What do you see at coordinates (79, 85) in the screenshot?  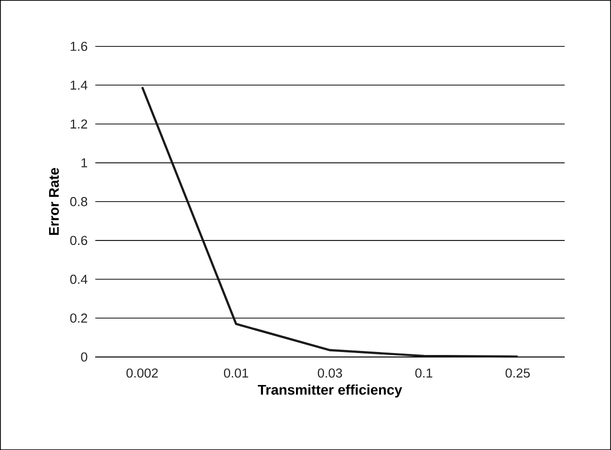 I see `y-tick-label: 1.4` at bounding box center [79, 85].